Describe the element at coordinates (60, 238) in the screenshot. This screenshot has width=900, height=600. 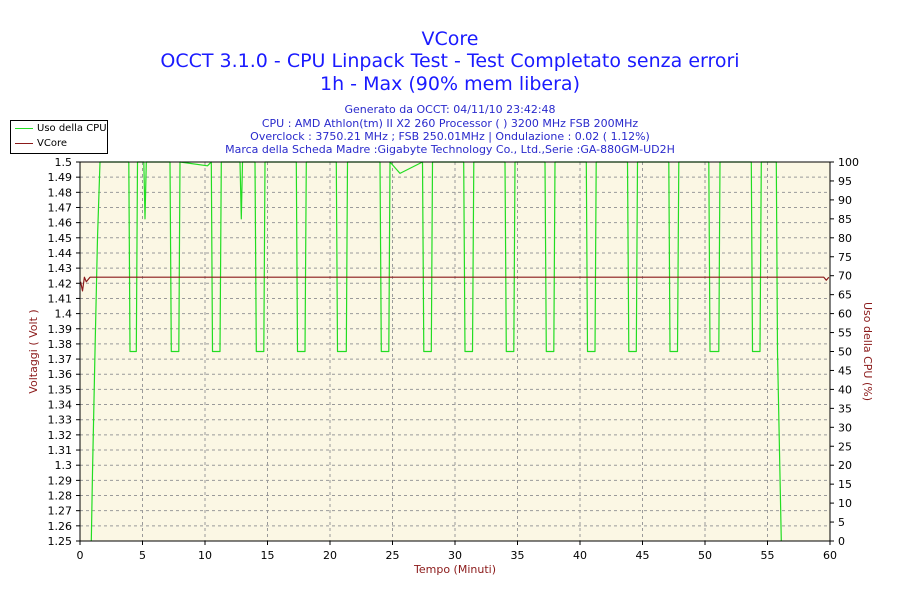
I see `y-tick-label: 1.45` at that location.